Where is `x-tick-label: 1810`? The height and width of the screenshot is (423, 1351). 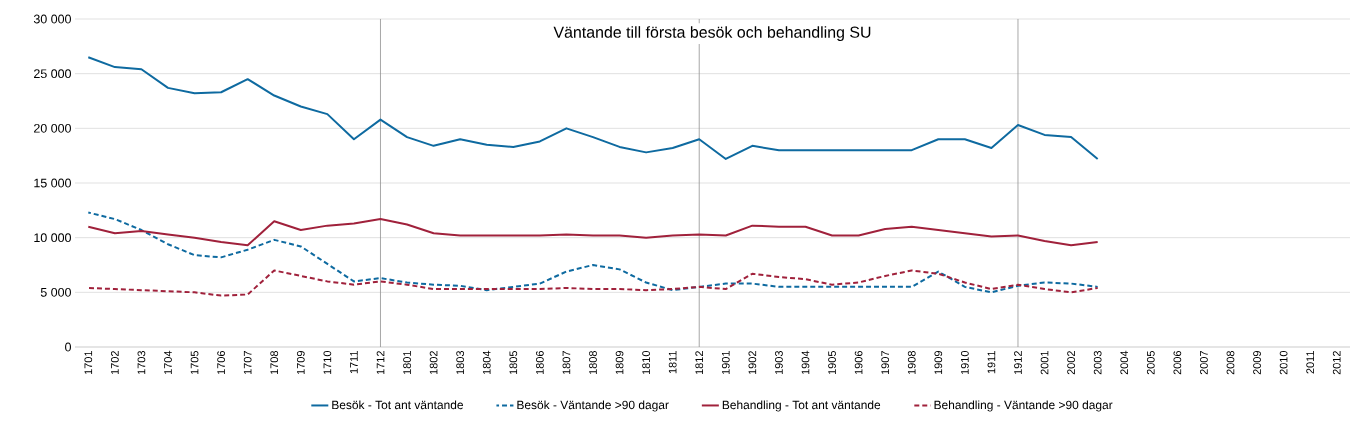
x-tick-label: 1810 is located at coordinates (646, 362).